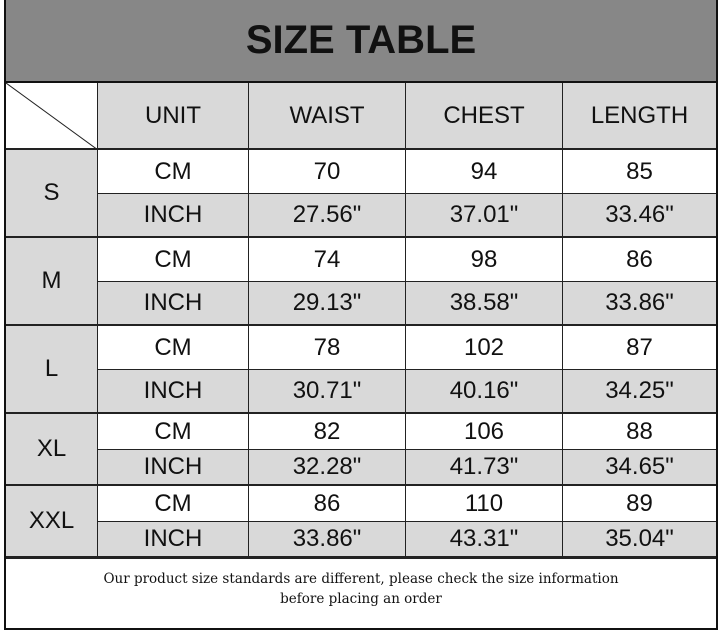 The width and height of the screenshot is (721, 634). What do you see at coordinates (52, 370) in the screenshot?
I see `size-label: L` at bounding box center [52, 370].